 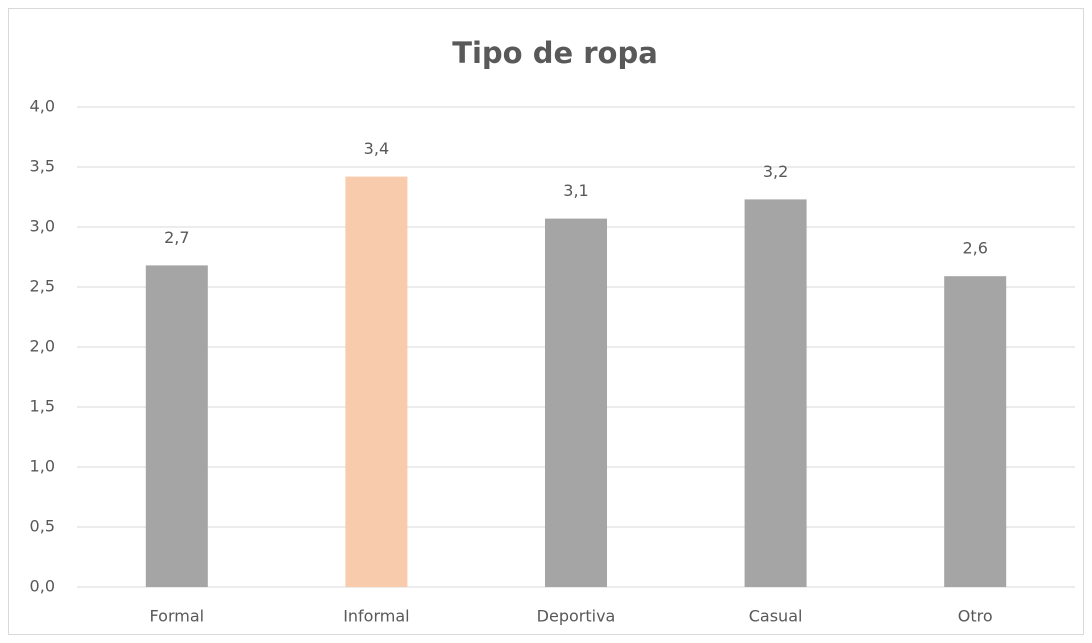 I want to click on y-tick-label: 3,5, so click(x=42, y=166).